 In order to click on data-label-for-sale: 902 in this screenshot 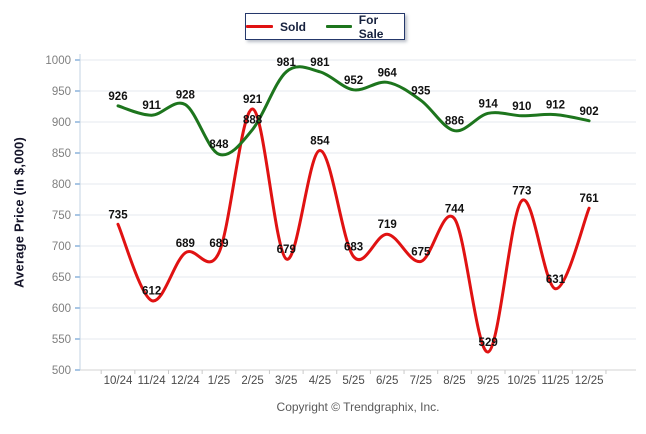, I will do `click(589, 112)`.